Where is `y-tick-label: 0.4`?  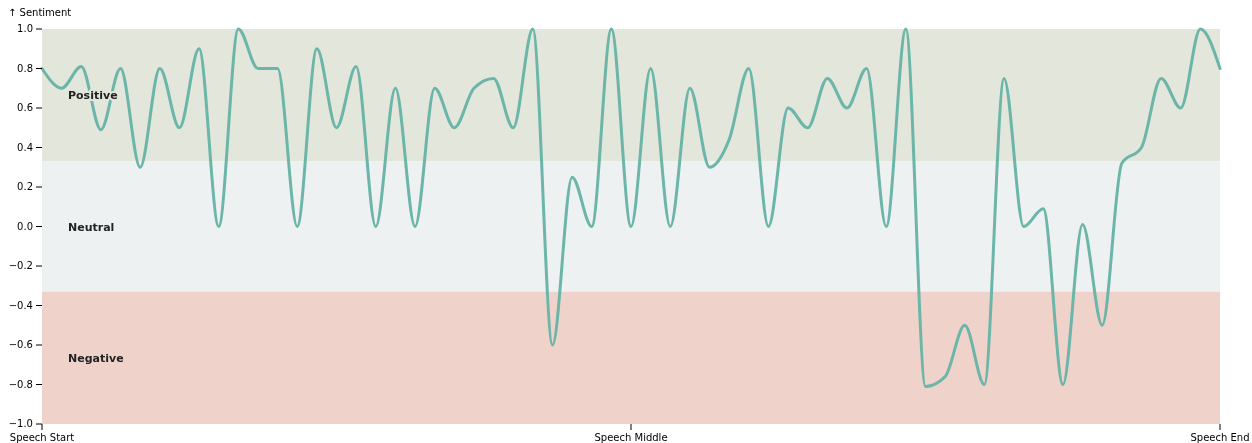 y-tick-label: 0.4 is located at coordinates (25, 147).